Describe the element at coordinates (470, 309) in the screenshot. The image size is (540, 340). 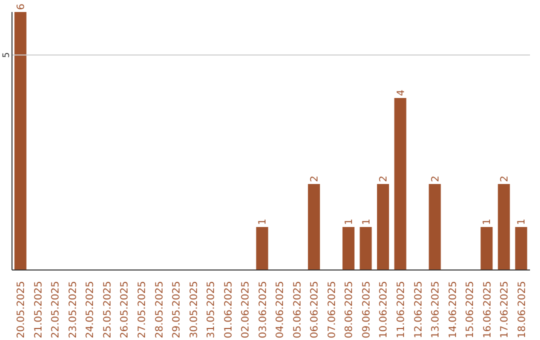
I see `x-tick-label: 15.06.2025` at that location.